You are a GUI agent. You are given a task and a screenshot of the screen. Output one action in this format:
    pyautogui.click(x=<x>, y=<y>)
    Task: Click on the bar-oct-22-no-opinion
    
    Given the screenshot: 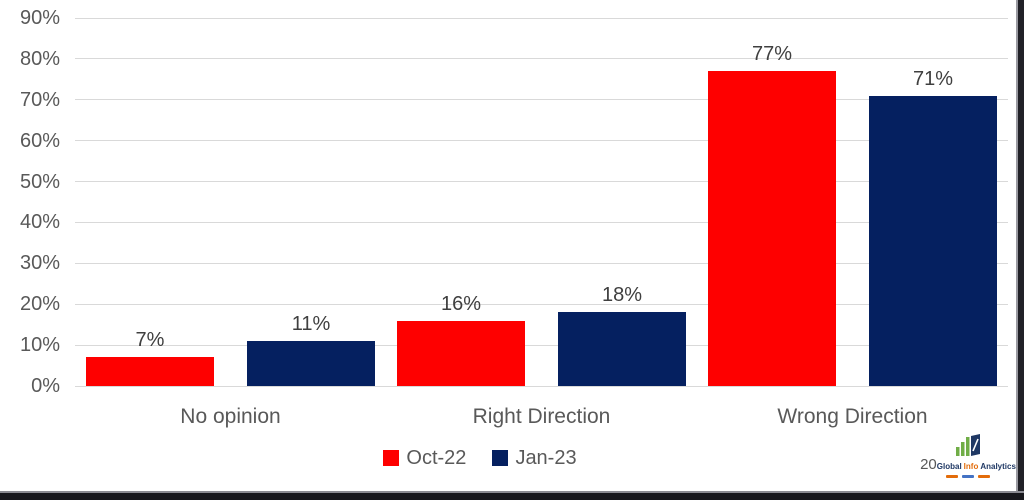 What is the action you would take?
    pyautogui.click(x=150, y=371)
    